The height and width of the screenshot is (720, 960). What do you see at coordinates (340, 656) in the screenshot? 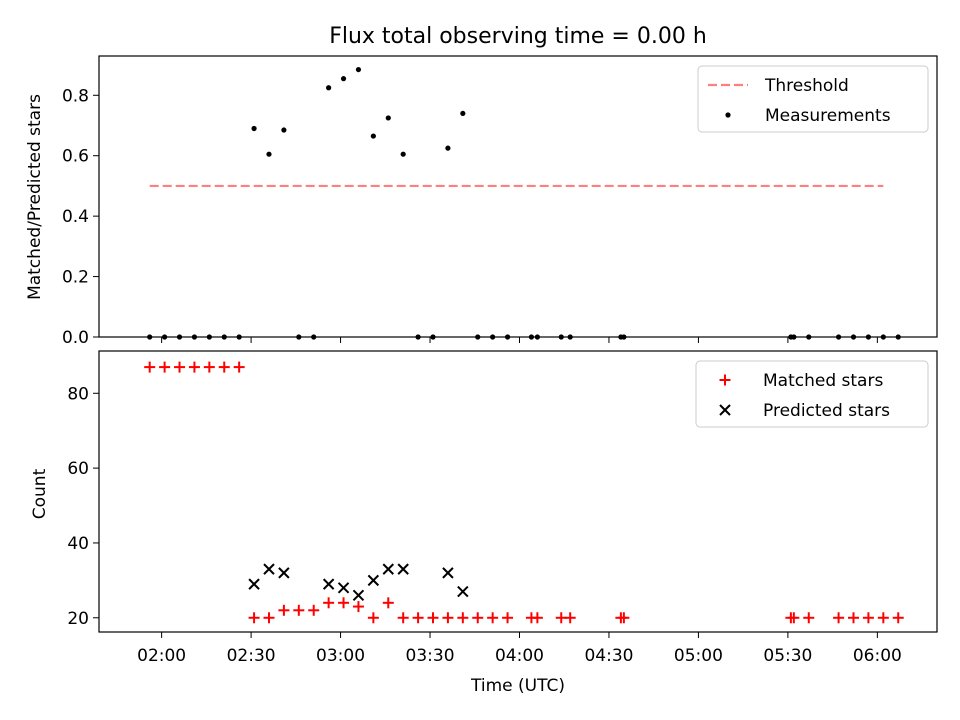
I see `x-tick-label: 03:00` at bounding box center [340, 656].